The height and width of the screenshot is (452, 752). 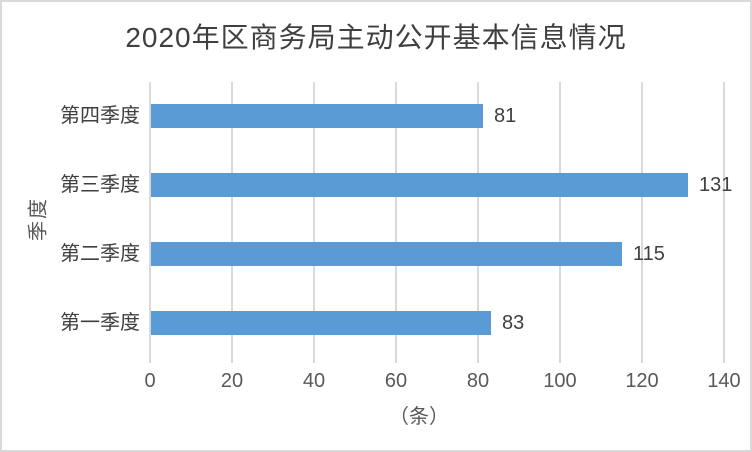 What do you see at coordinates (232, 381) in the screenshot?
I see `x-tick-label: 20` at bounding box center [232, 381].